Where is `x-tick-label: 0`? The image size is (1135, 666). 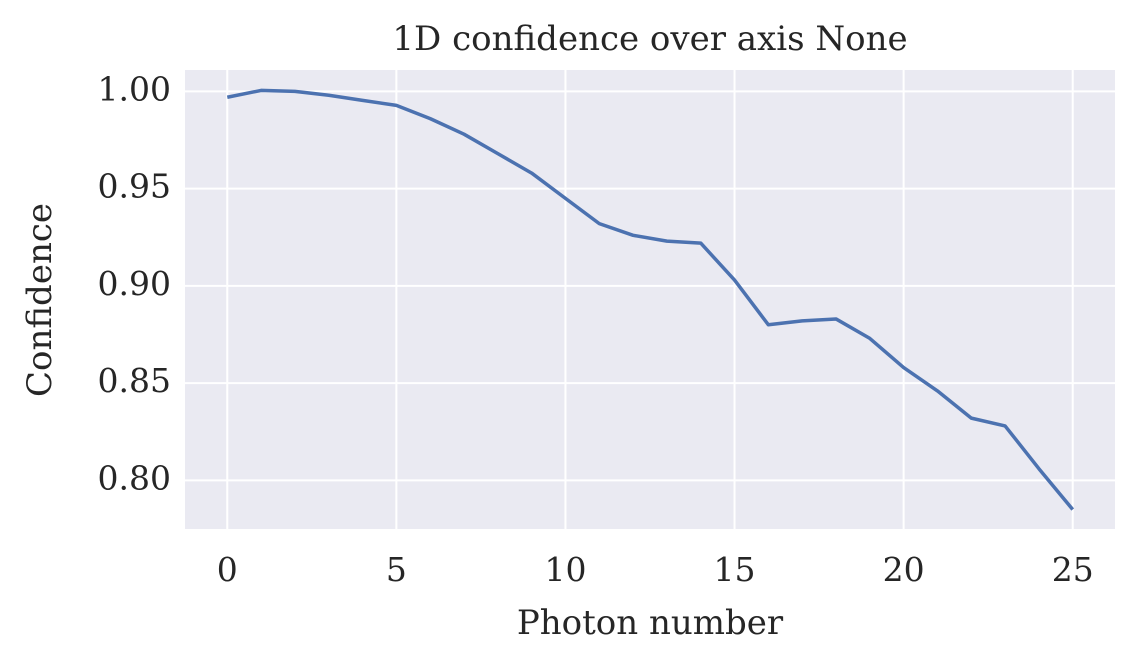
x-tick-label: 0 is located at coordinates (227, 569).